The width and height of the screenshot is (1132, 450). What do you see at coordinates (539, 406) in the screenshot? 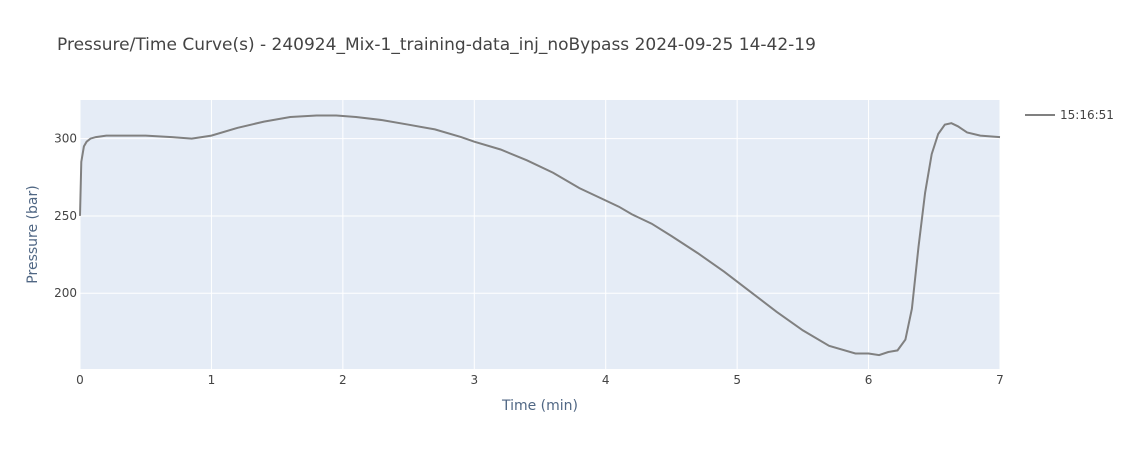
I see `x-axis-title: Time (min)` at bounding box center [539, 406].